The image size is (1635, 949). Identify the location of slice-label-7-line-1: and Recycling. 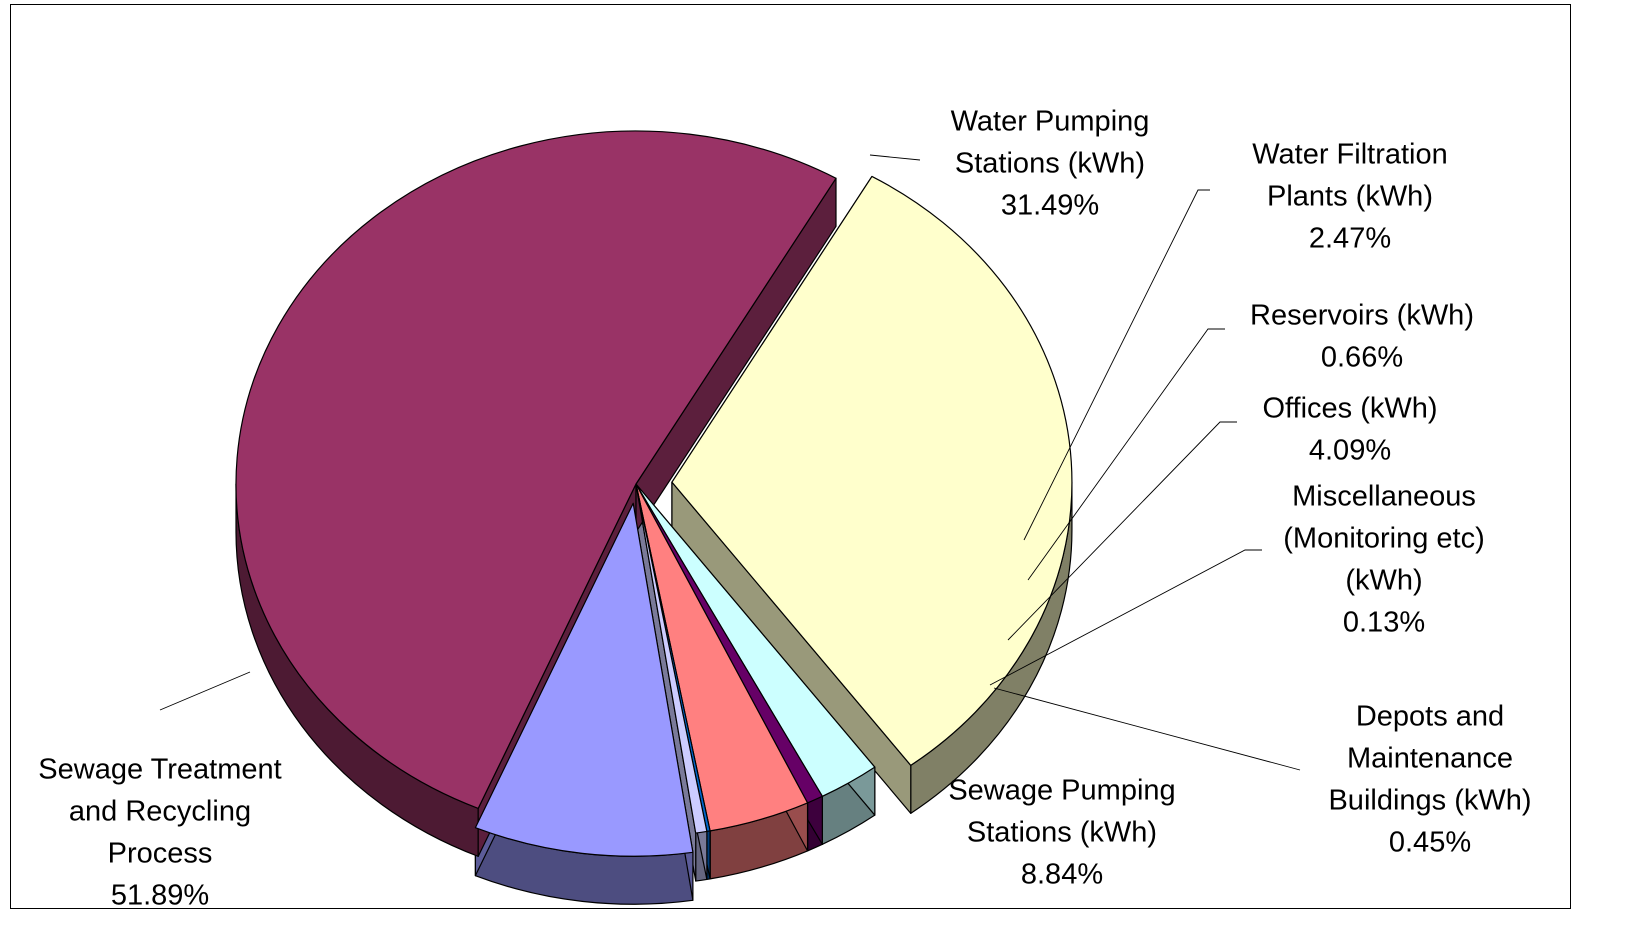
(160, 812).